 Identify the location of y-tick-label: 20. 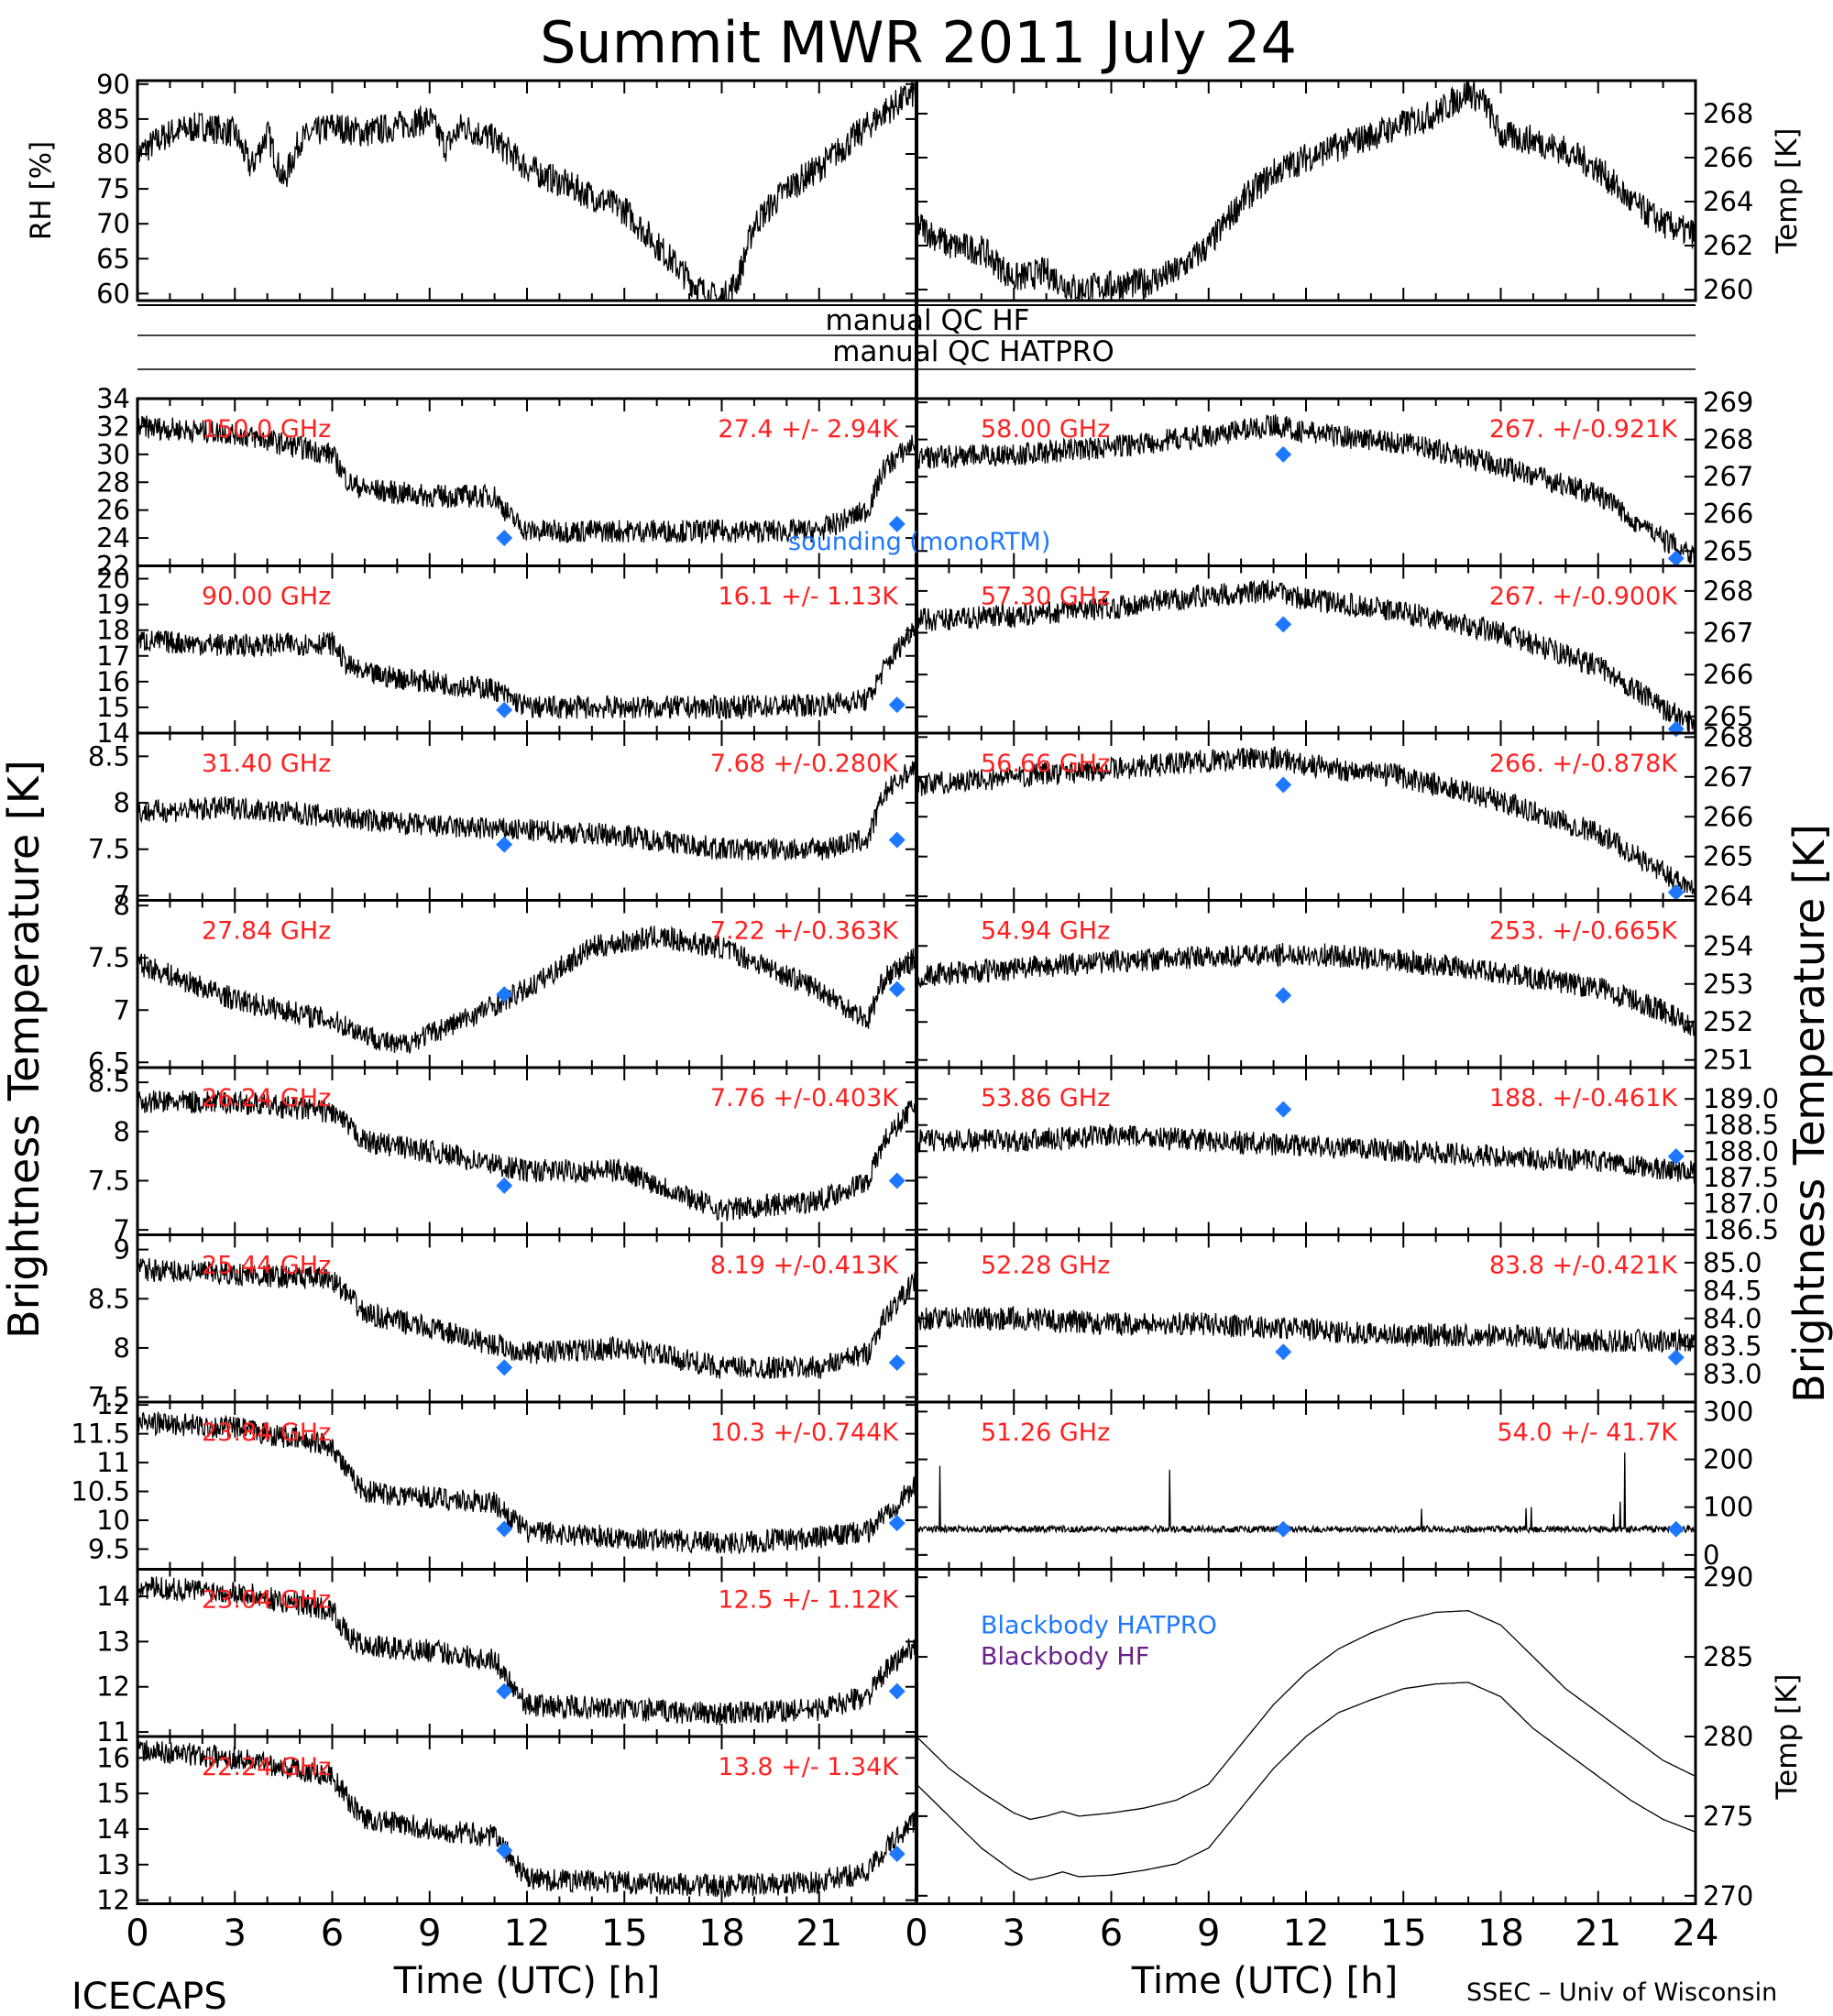
(113, 579).